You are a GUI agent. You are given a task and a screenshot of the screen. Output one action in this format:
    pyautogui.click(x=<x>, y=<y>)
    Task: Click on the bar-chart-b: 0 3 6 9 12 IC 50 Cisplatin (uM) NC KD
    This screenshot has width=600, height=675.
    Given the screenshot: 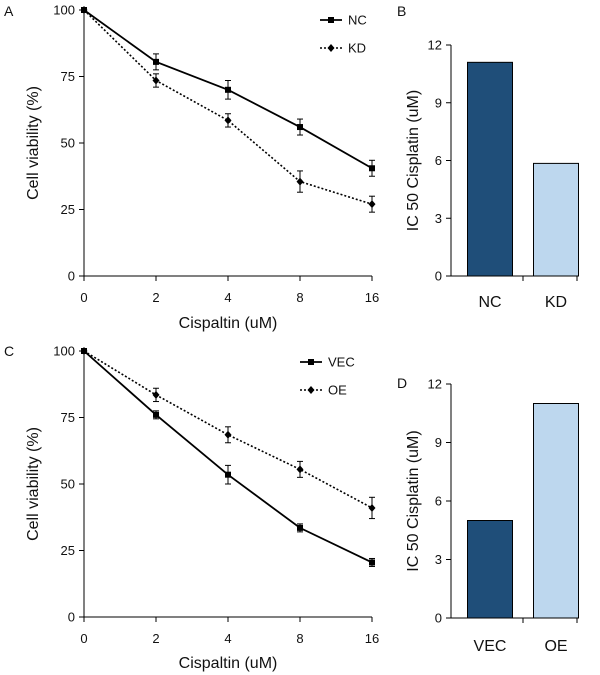 What is the action you would take?
    pyautogui.click(x=492, y=174)
    